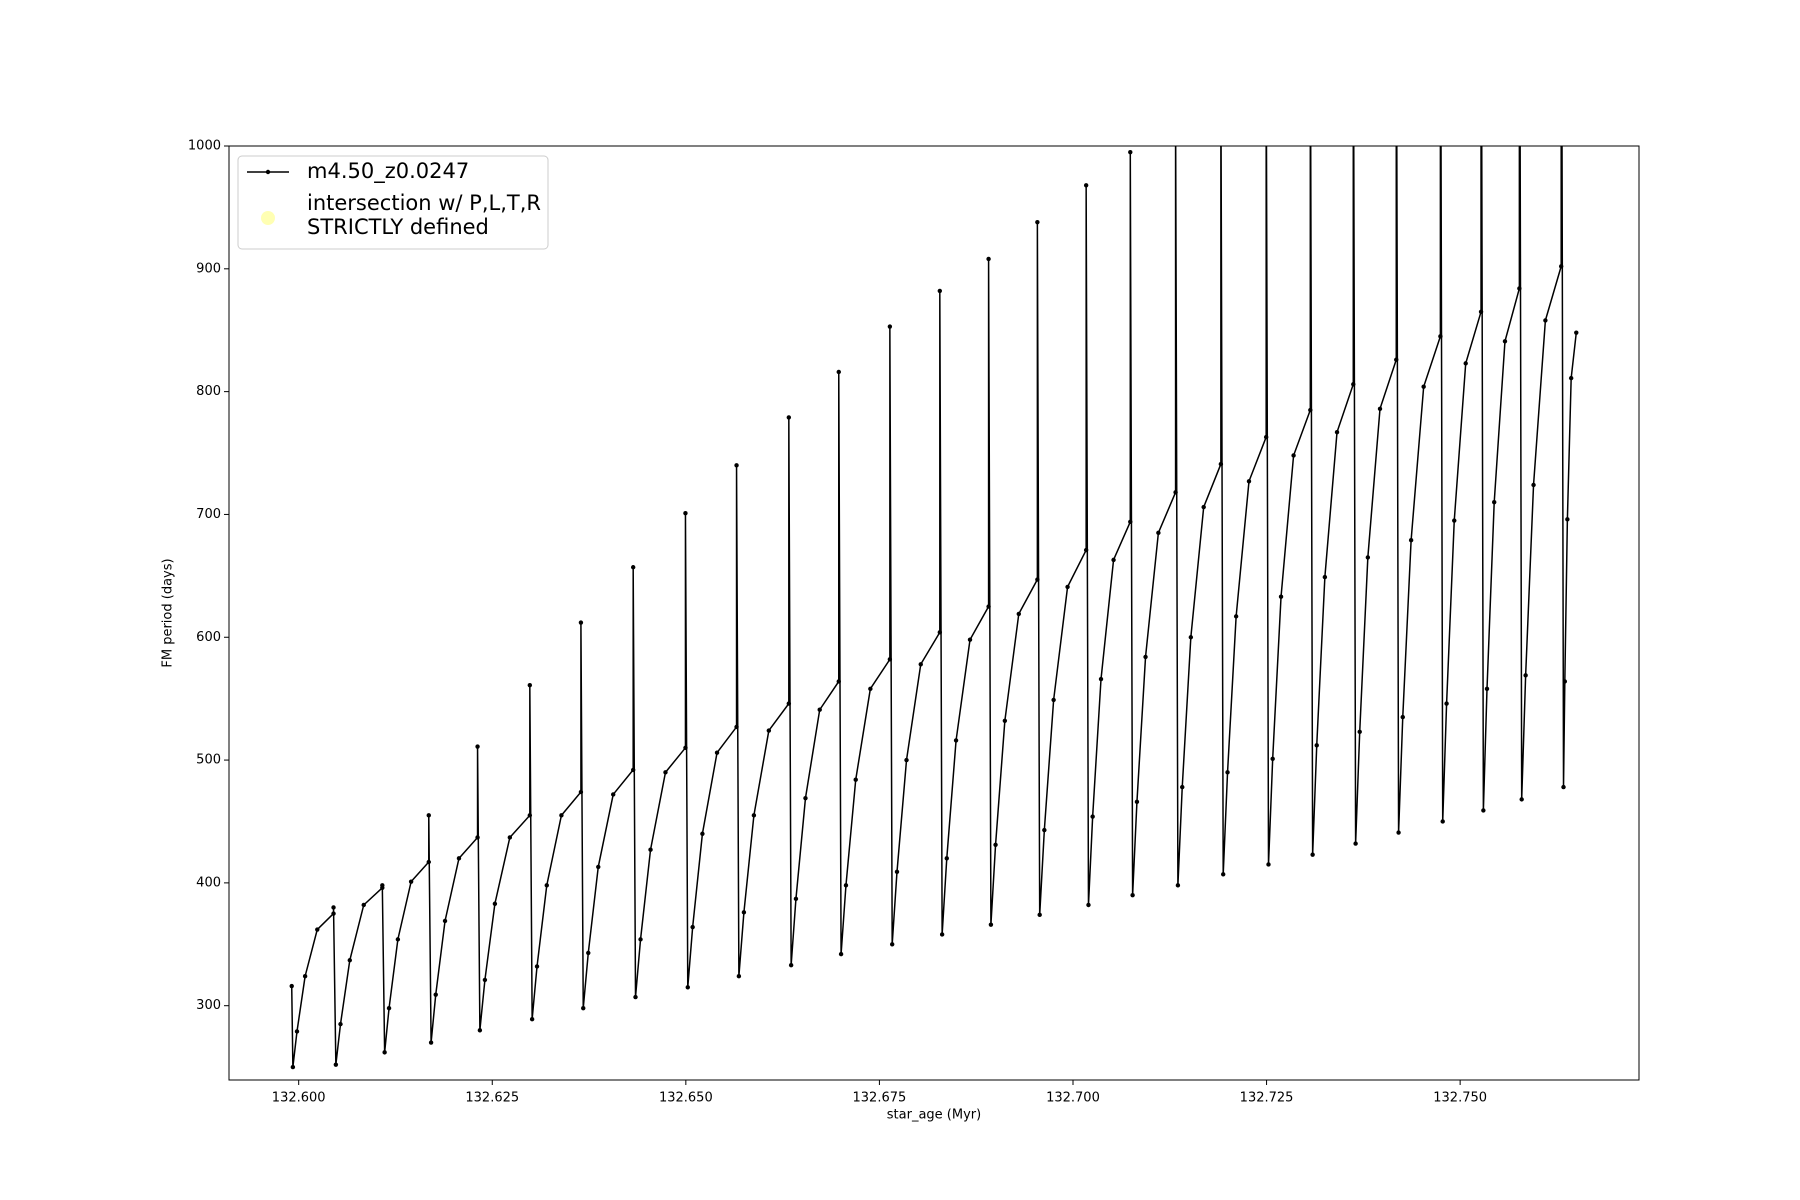 Image resolution: width=1800 pixels, height=1200 pixels. I want to click on y-tick-label: 500, so click(208, 760).